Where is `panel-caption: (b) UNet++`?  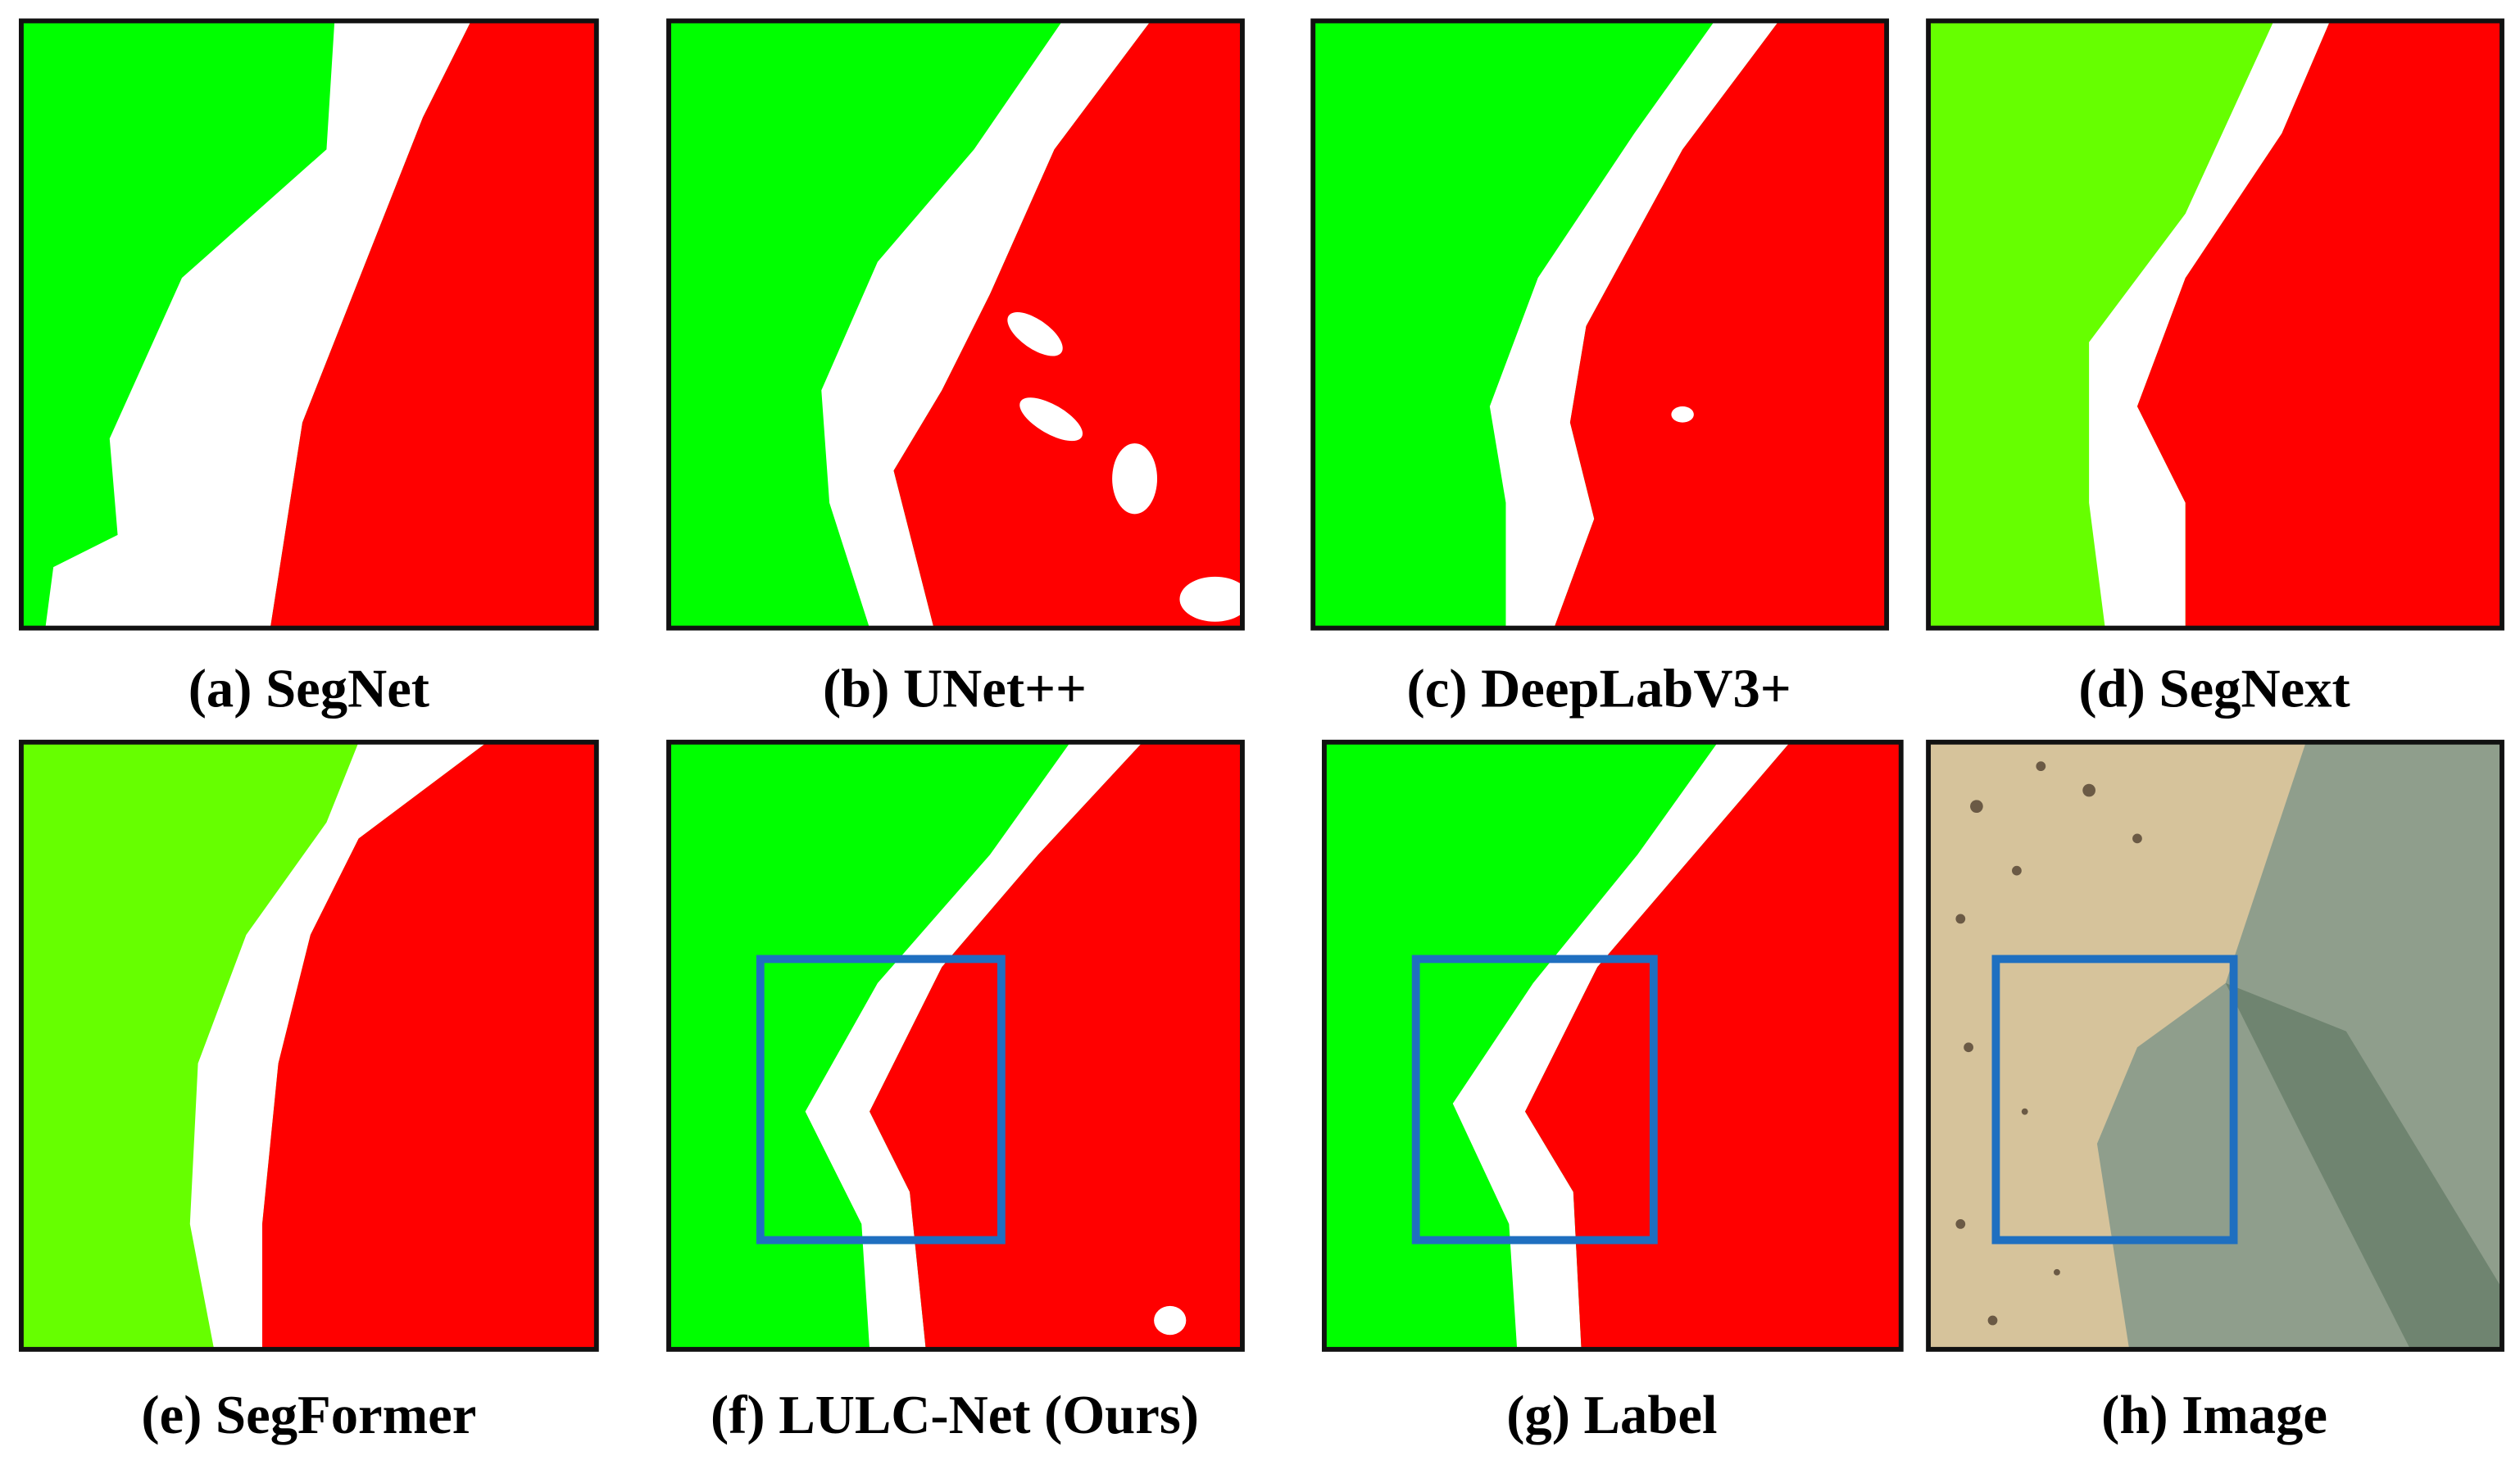 panel-caption: (b) UNet++ is located at coordinates (955, 690).